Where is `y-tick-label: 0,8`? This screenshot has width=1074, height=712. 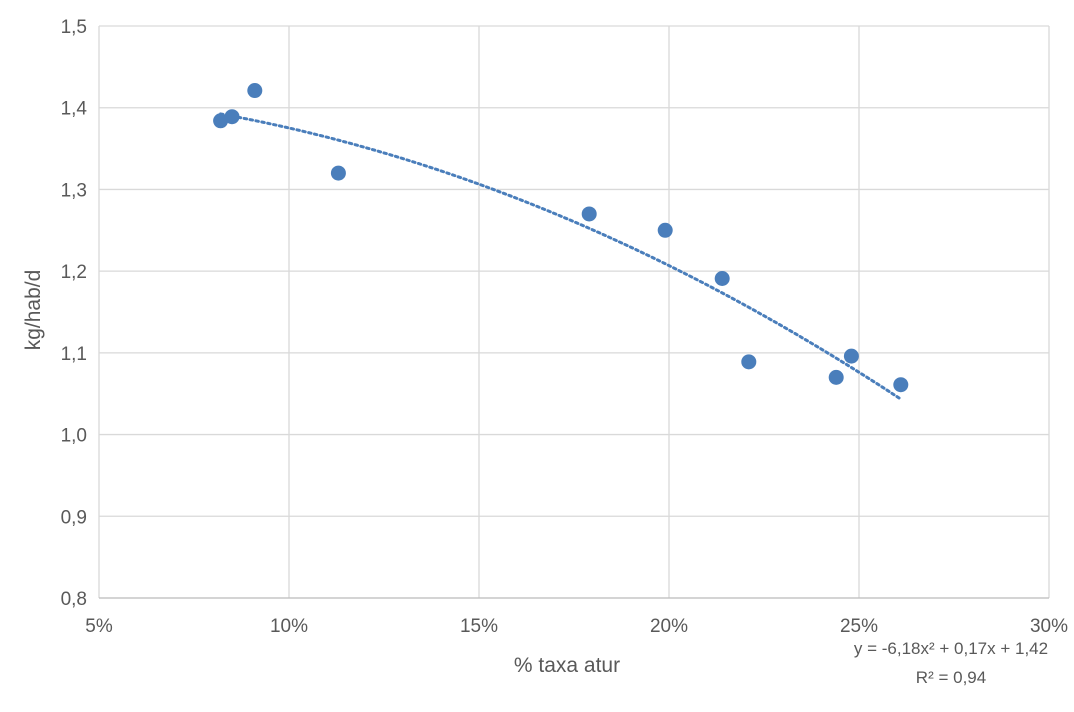 y-tick-label: 0,8 is located at coordinates (74, 599).